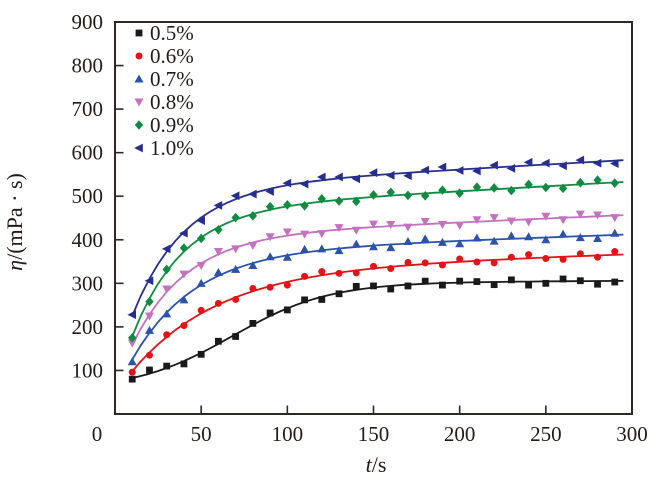 This screenshot has height=491, width=671. I want to click on legend: 0.5%0.6%0.7%0.8%0.9%1.0%, so click(164, 90).